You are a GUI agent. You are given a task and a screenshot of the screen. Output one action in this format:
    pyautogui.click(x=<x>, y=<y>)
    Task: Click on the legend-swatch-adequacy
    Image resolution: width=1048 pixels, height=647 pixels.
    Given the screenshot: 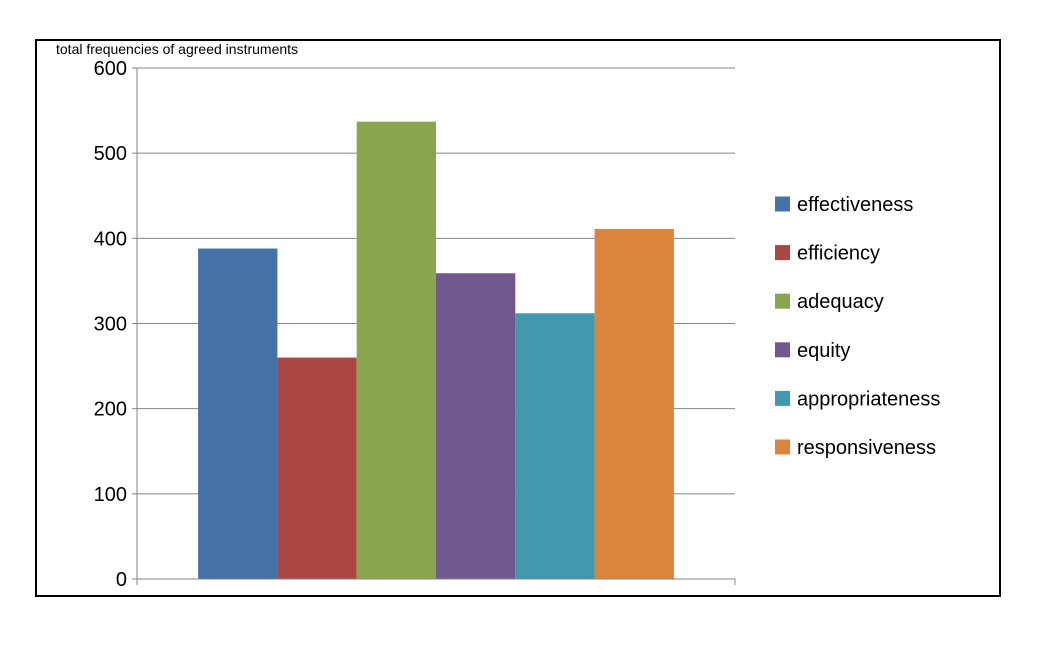 What is the action you would take?
    pyautogui.click(x=782, y=301)
    